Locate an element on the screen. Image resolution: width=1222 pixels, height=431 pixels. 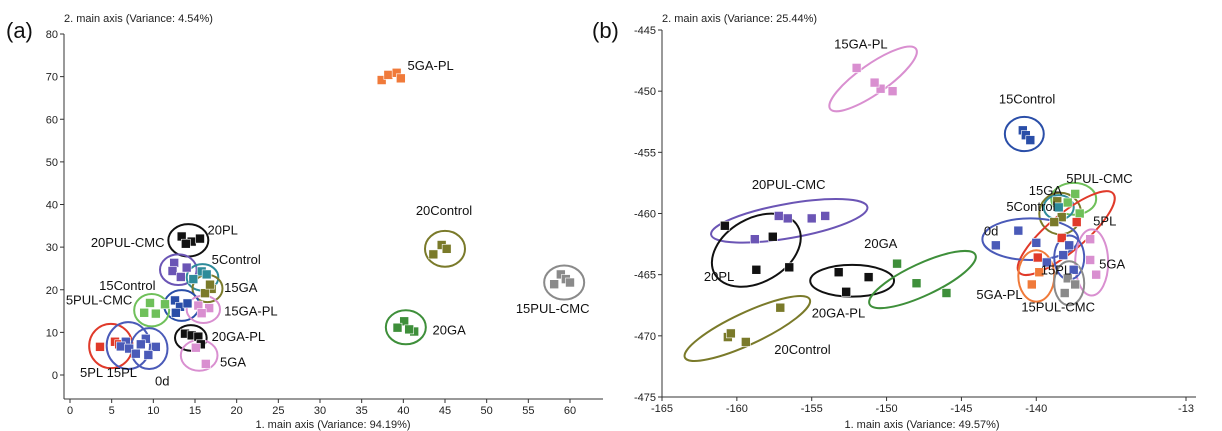
y-tick-label: -465 is located at coordinates (645, 276).